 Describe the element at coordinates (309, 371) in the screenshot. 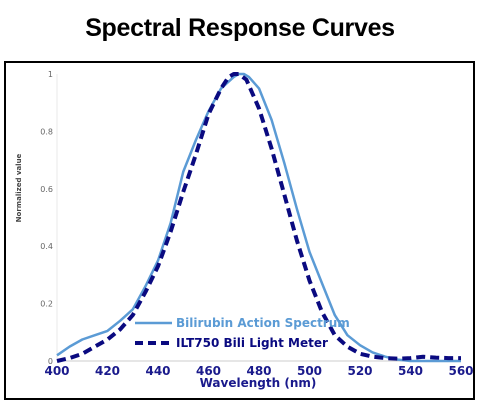

I see `x-tick-label: 500` at that location.